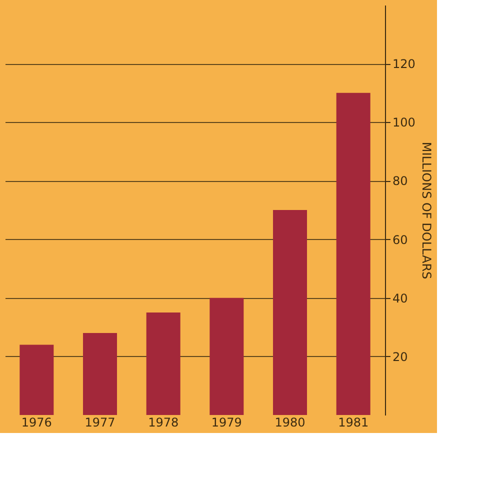 The width and height of the screenshot is (487, 491). What do you see at coordinates (400, 298) in the screenshot?
I see `y-tick-label: 40` at bounding box center [400, 298].